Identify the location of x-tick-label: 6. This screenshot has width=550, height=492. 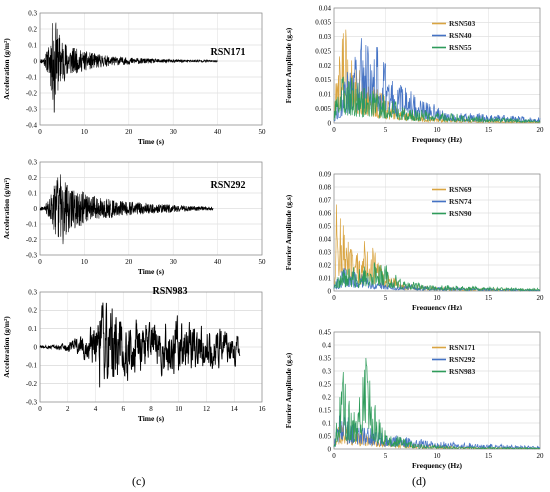
(124, 409).